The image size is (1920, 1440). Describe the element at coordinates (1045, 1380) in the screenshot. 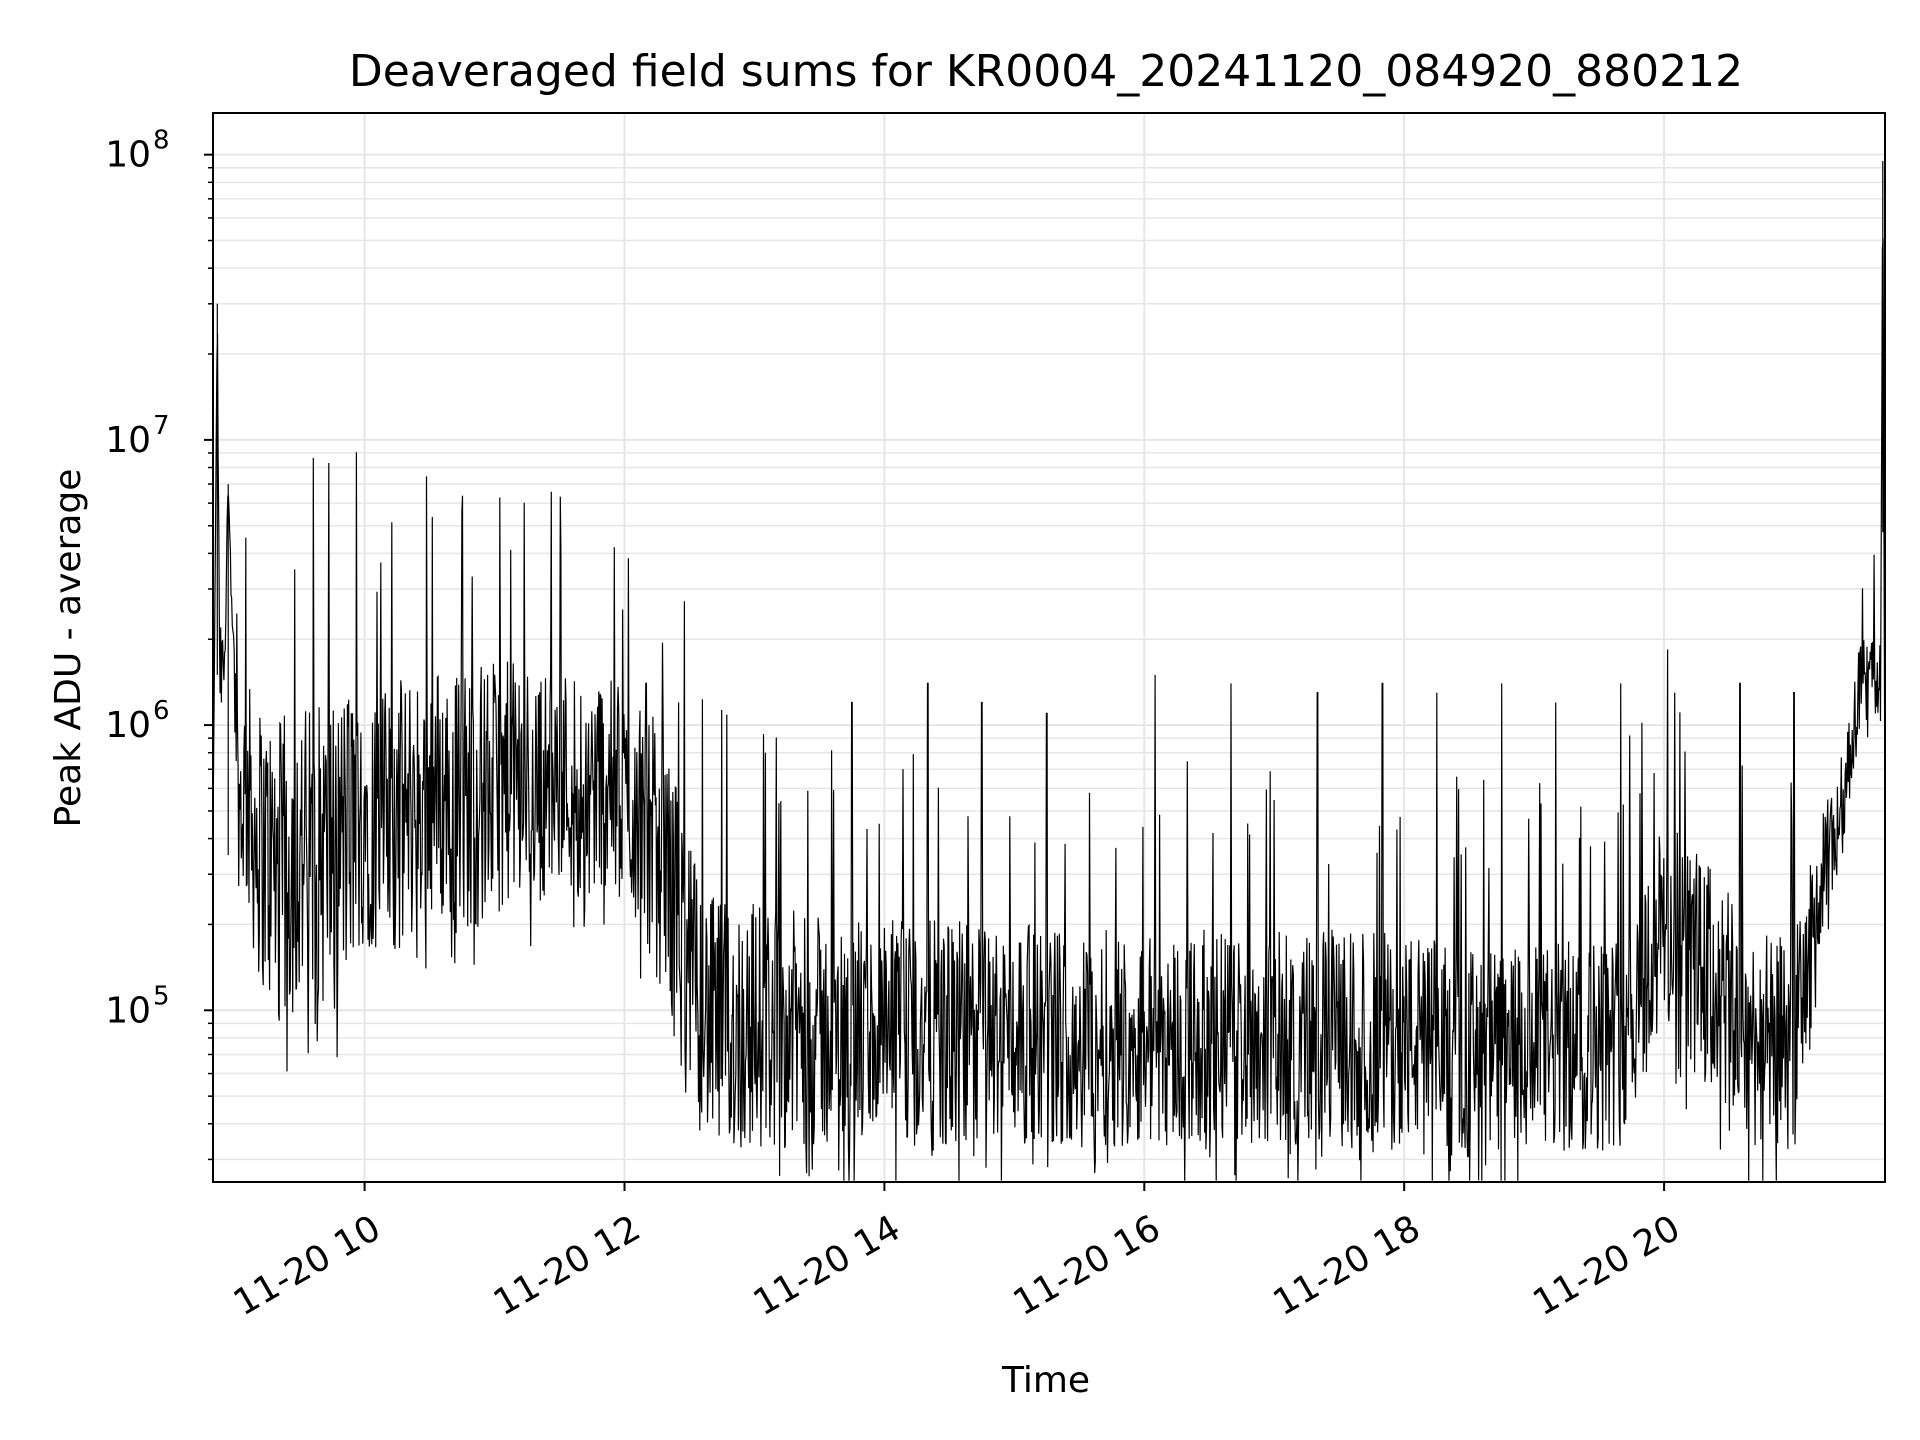

I see `x-axis-label: Time` at that location.